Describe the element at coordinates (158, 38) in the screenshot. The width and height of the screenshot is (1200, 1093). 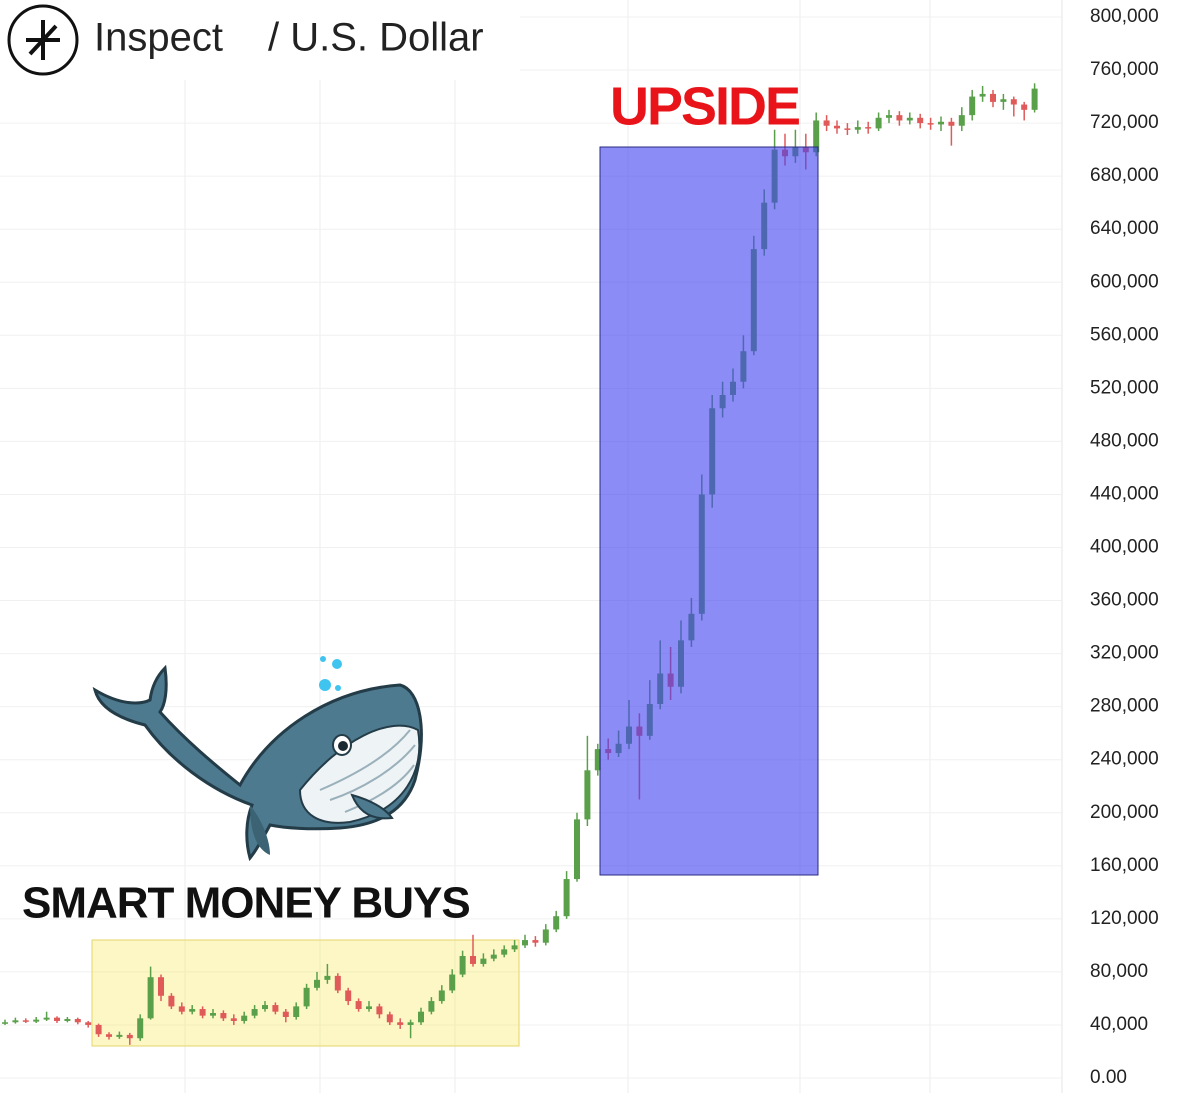
I see `chart-title: Inspect` at that location.